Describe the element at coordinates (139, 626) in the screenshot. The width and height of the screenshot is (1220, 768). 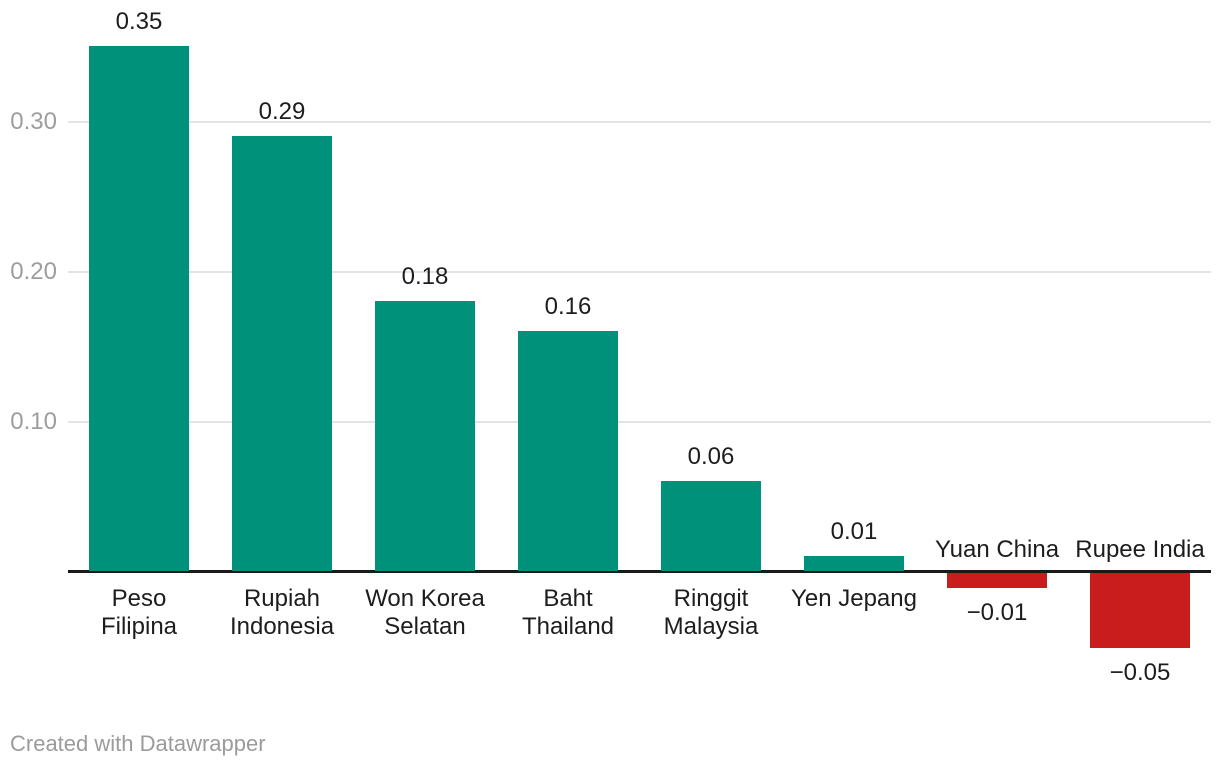
I see `x-axis-category-label-line: Filipina` at that location.